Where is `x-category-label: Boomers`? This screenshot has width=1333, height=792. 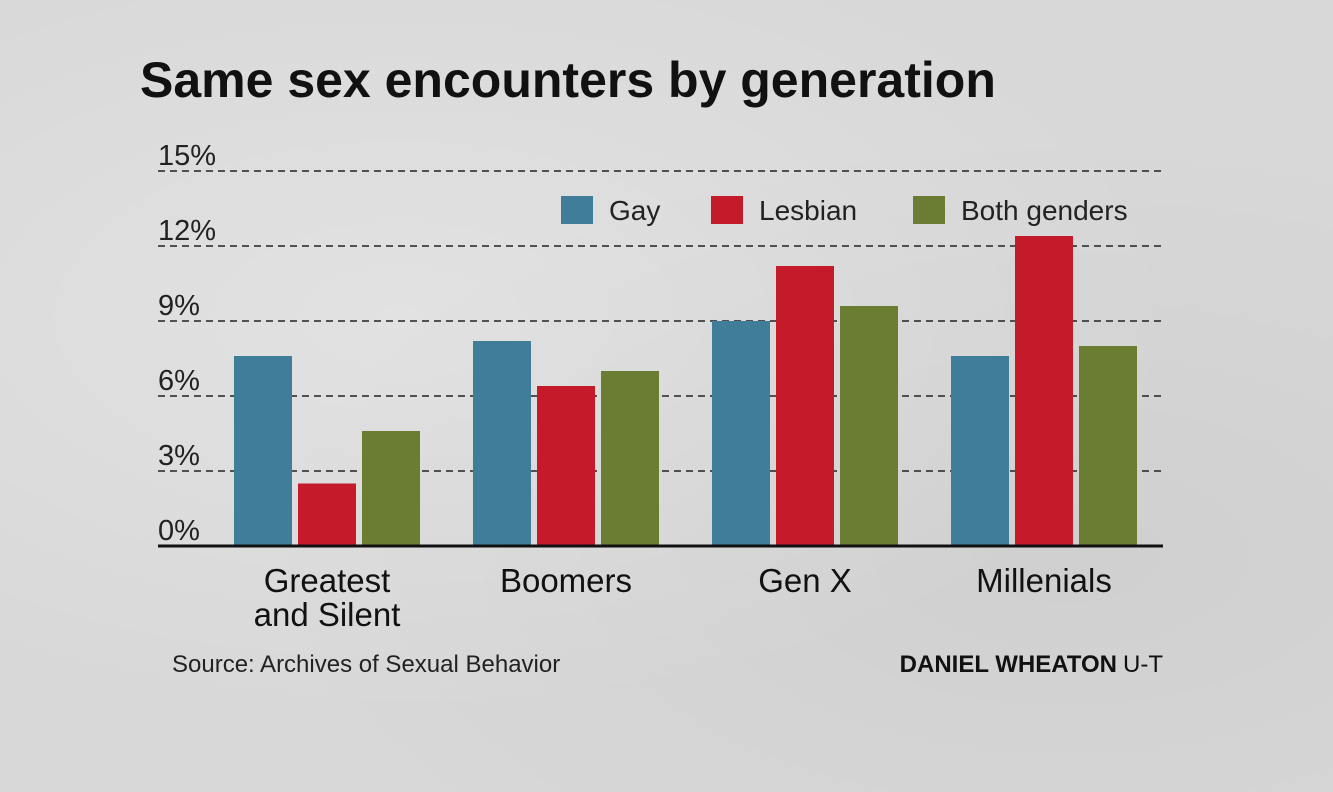
x-category-label: Boomers is located at coordinates (566, 580).